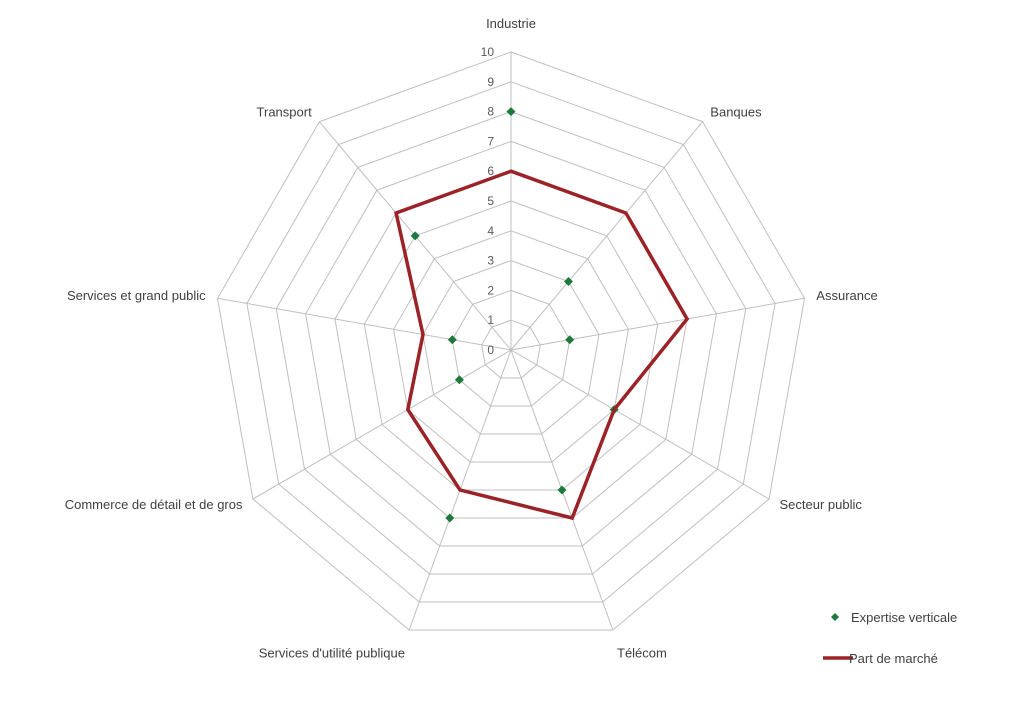  Describe the element at coordinates (835, 617) in the screenshot. I see `legend-diamond-swatch` at that location.